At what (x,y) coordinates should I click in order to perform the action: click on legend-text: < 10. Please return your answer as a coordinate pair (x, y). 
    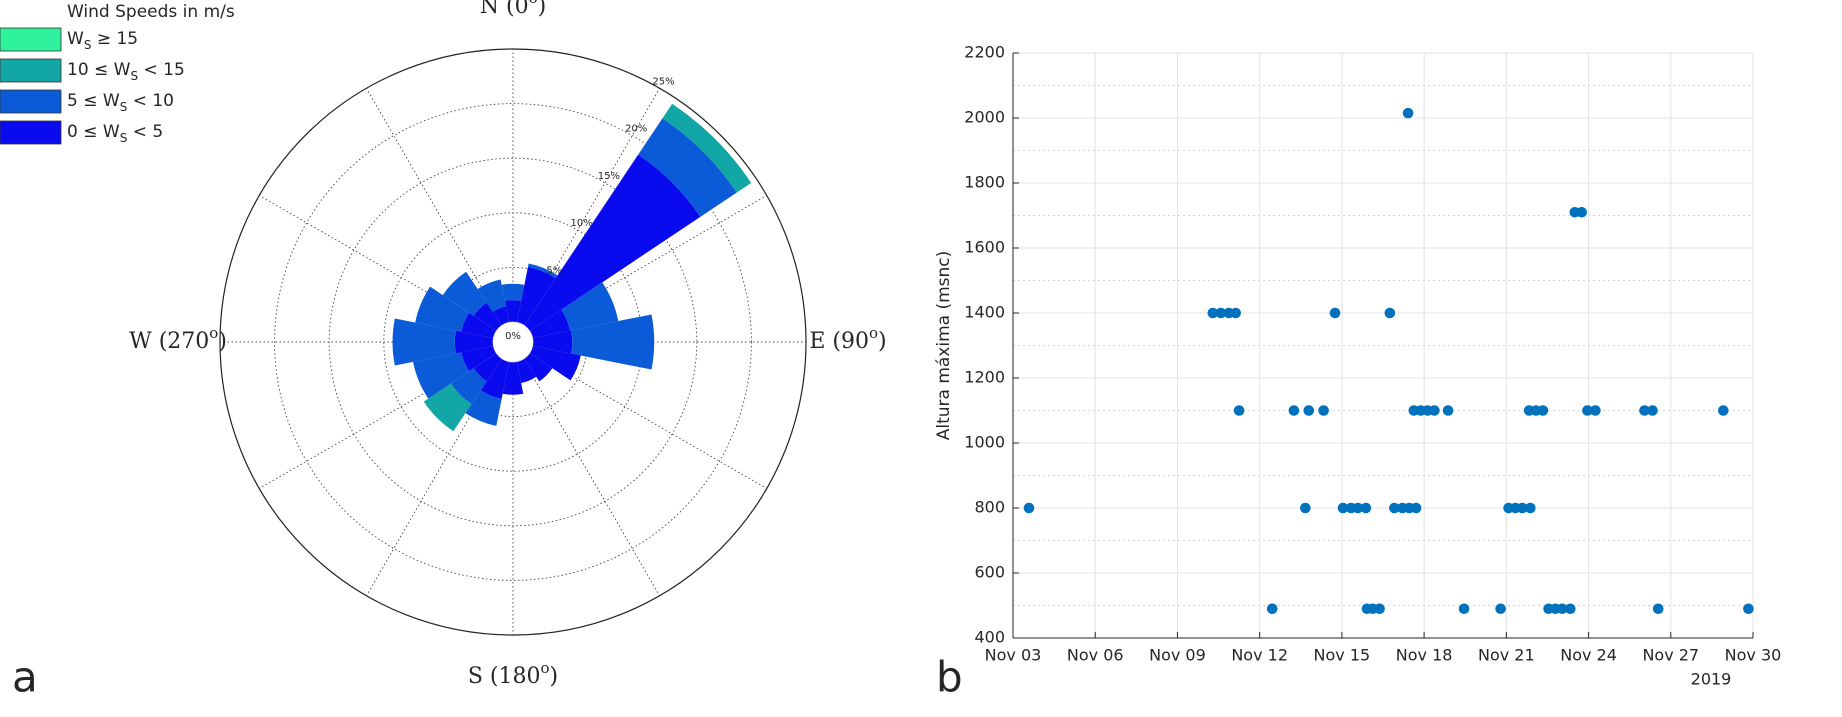
    Looking at the image, I should click on (150, 101).